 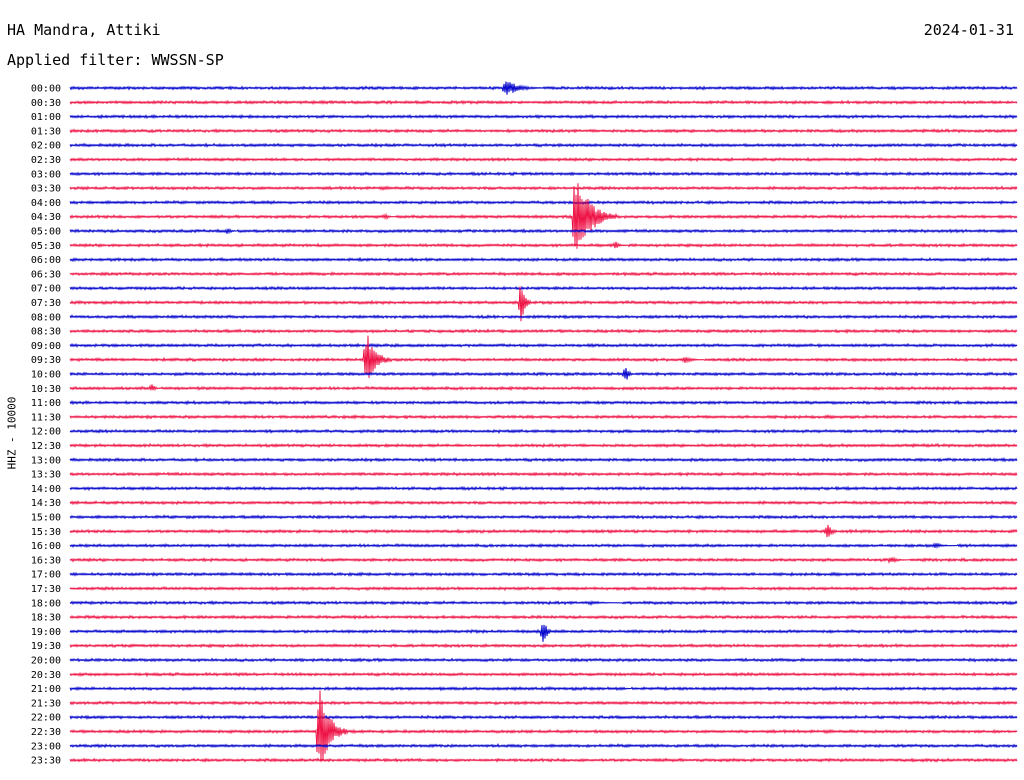 What do you see at coordinates (46, 460) in the screenshot?
I see `time-label-1300: 13:00` at bounding box center [46, 460].